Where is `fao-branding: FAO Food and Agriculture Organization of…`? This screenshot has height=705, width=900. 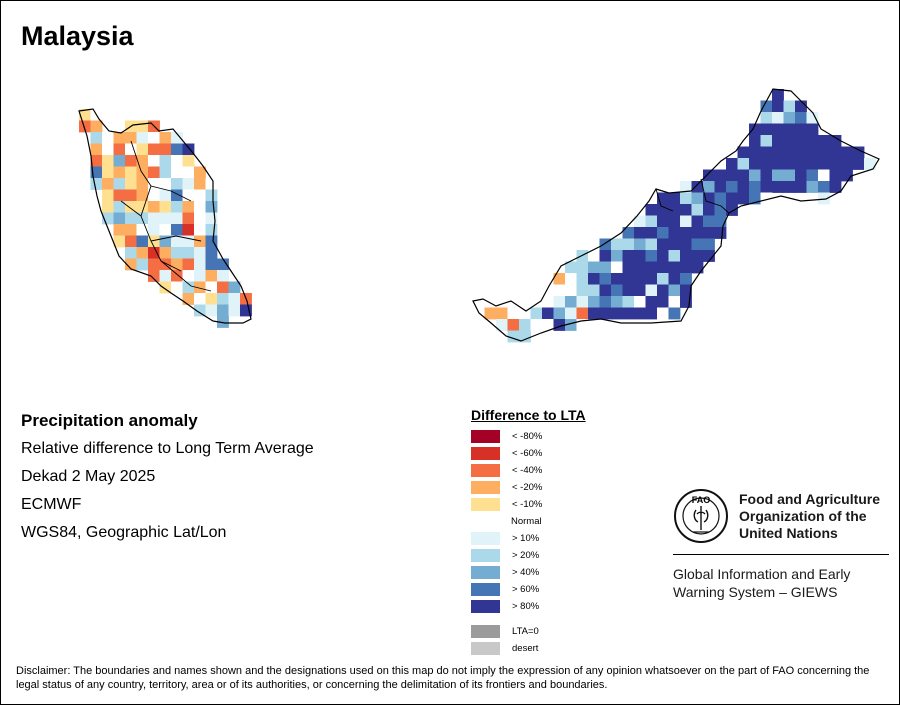 fao-branding: FAO Food and Agriculture Organization of… is located at coordinates (781, 544).